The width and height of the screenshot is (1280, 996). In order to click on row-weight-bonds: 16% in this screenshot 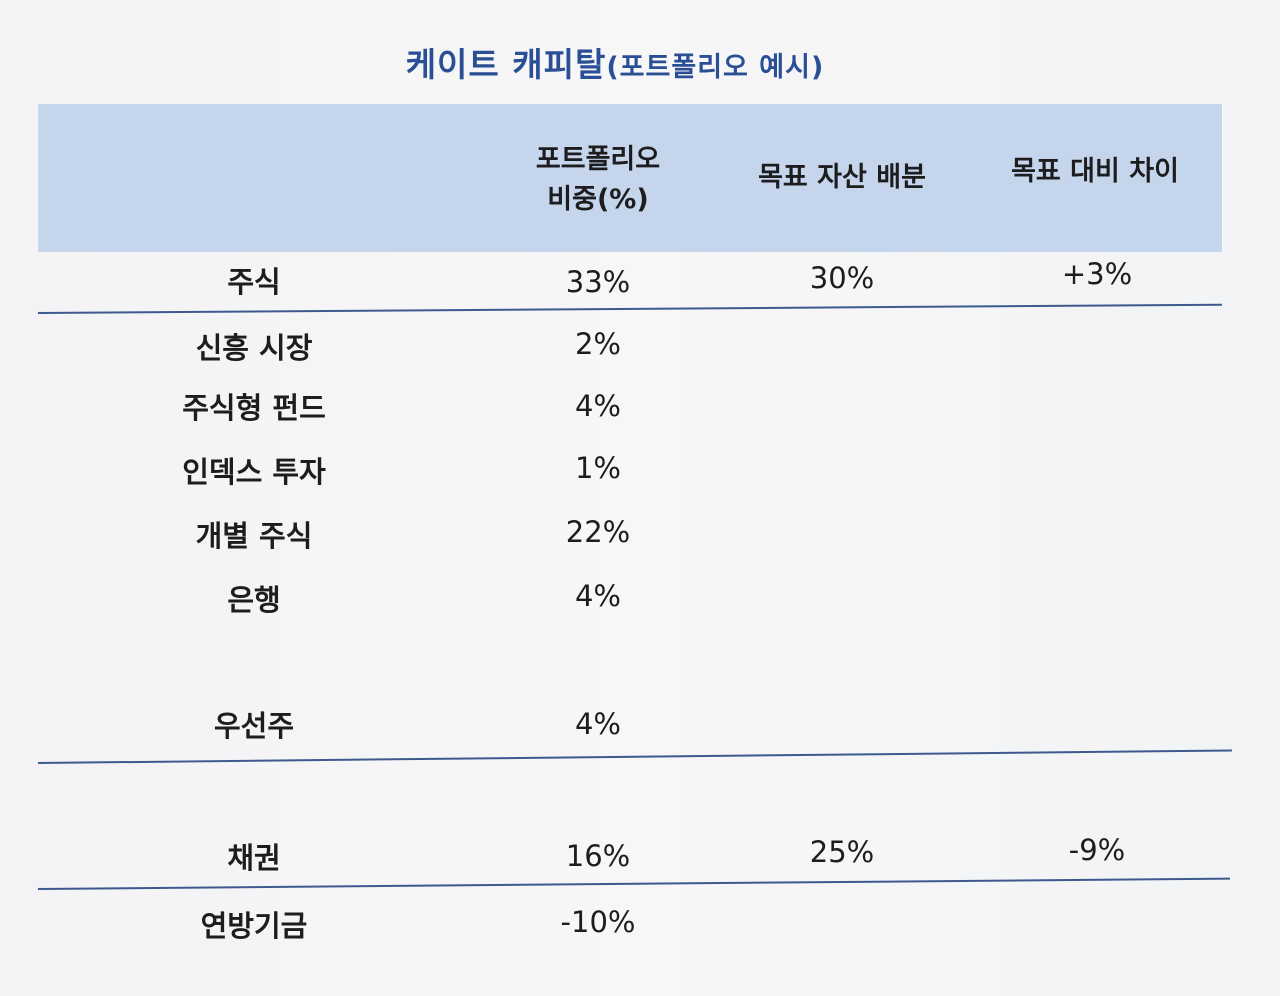, I will do `click(598, 856)`.